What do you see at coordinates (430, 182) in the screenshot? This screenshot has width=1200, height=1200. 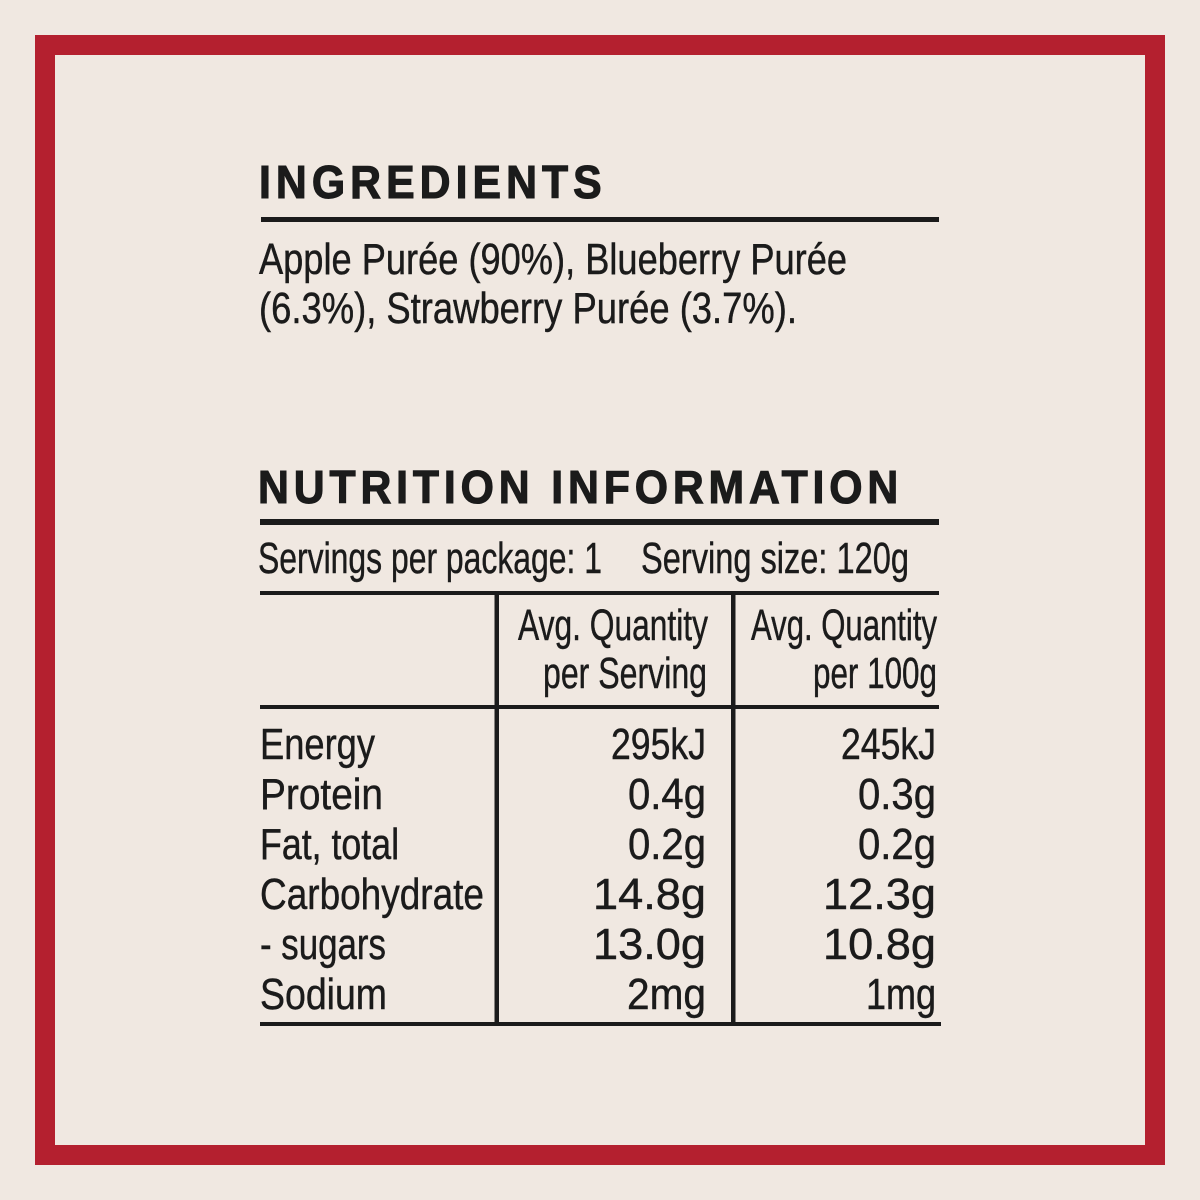 I see `svg-text: INGREDIENTS` at bounding box center [430, 182].